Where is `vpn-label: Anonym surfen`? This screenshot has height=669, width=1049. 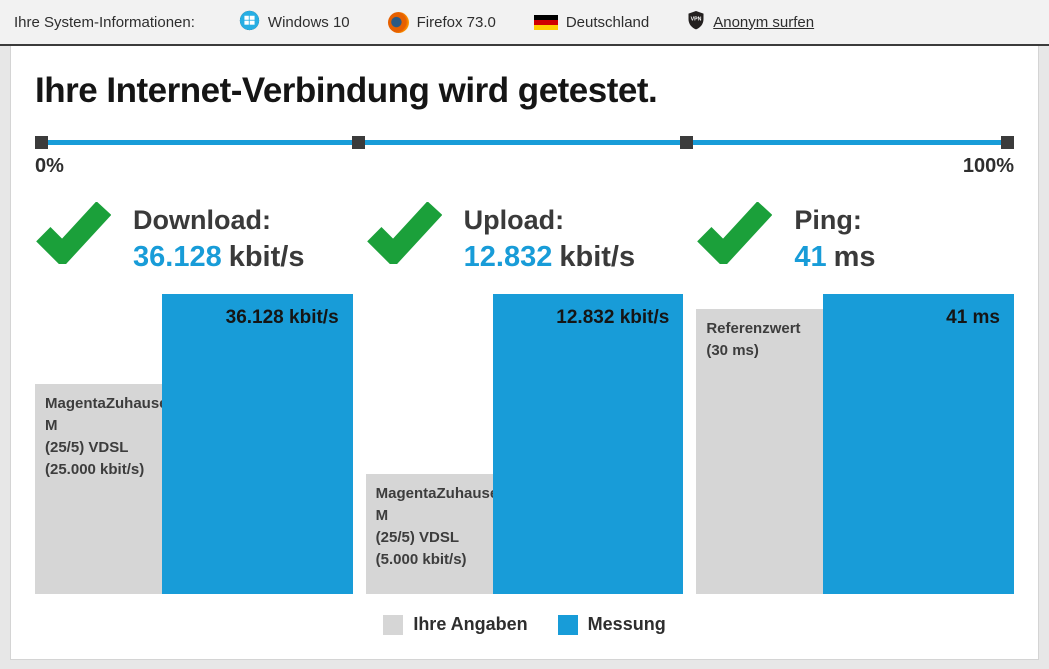
vpn-label: Anonym surfen is located at coordinates (764, 22).